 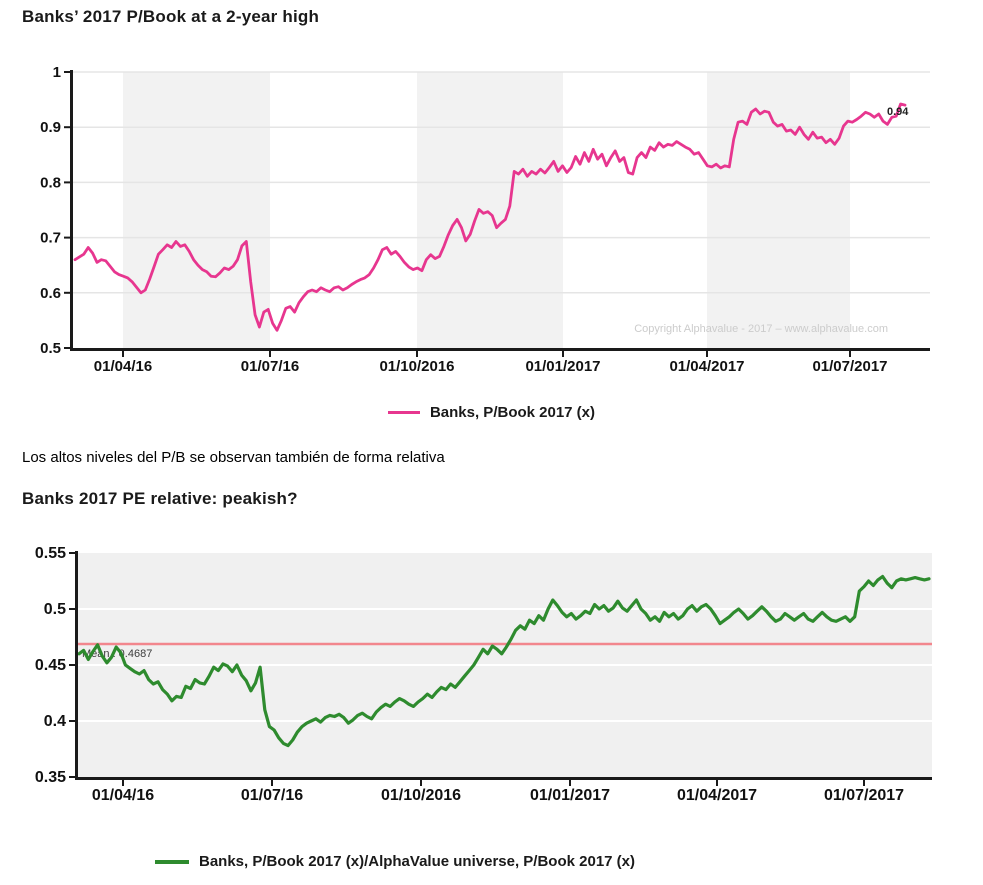 What do you see at coordinates (898, 112) in the screenshot?
I see `last-value-label: 0.94` at bounding box center [898, 112].